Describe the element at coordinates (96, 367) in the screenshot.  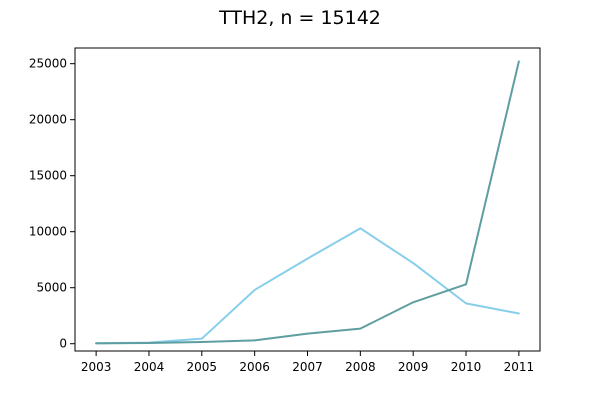
I see `x-tick-label: 2003` at that location.